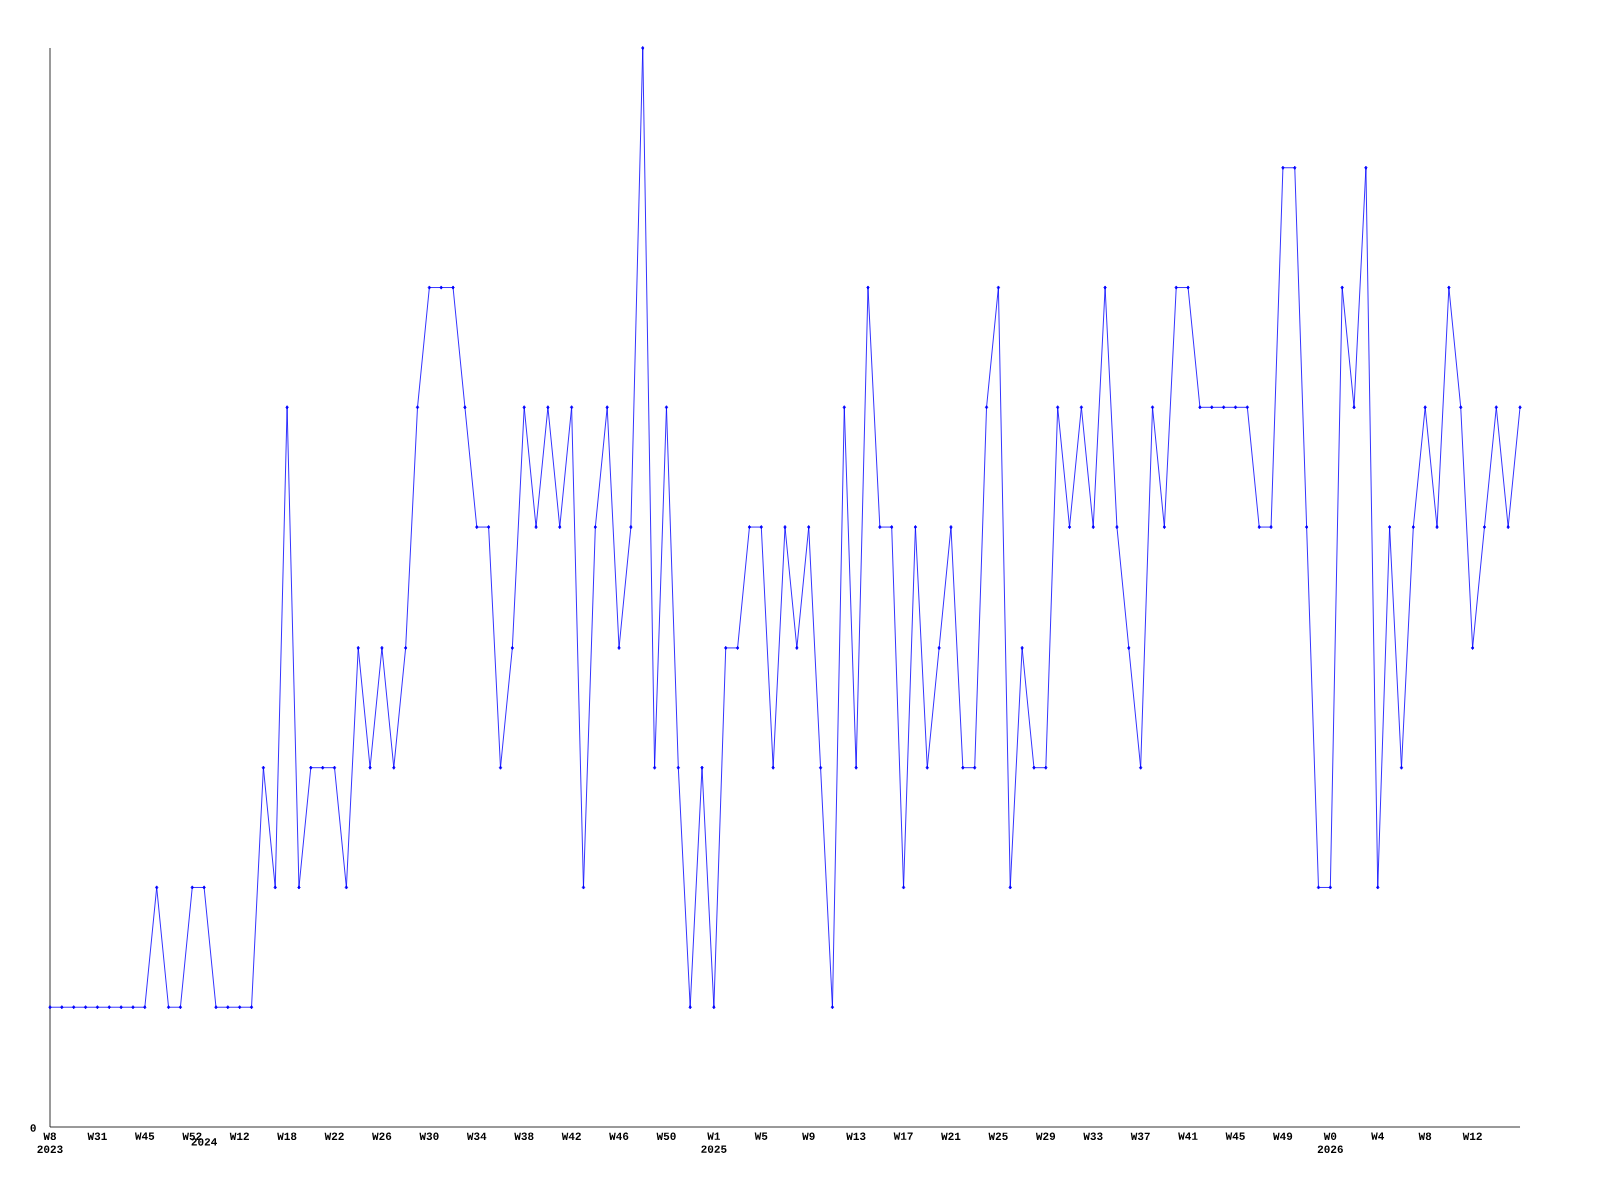 This screenshot has height=1200, width=1600. Describe the element at coordinates (429, 1136) in the screenshot. I see `x-tick-label: W30` at that location.